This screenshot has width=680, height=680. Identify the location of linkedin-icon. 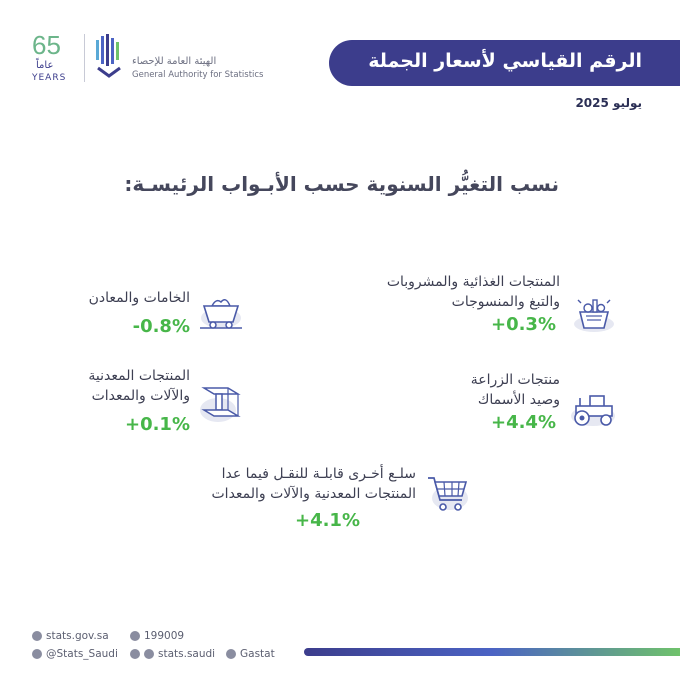
(231, 654).